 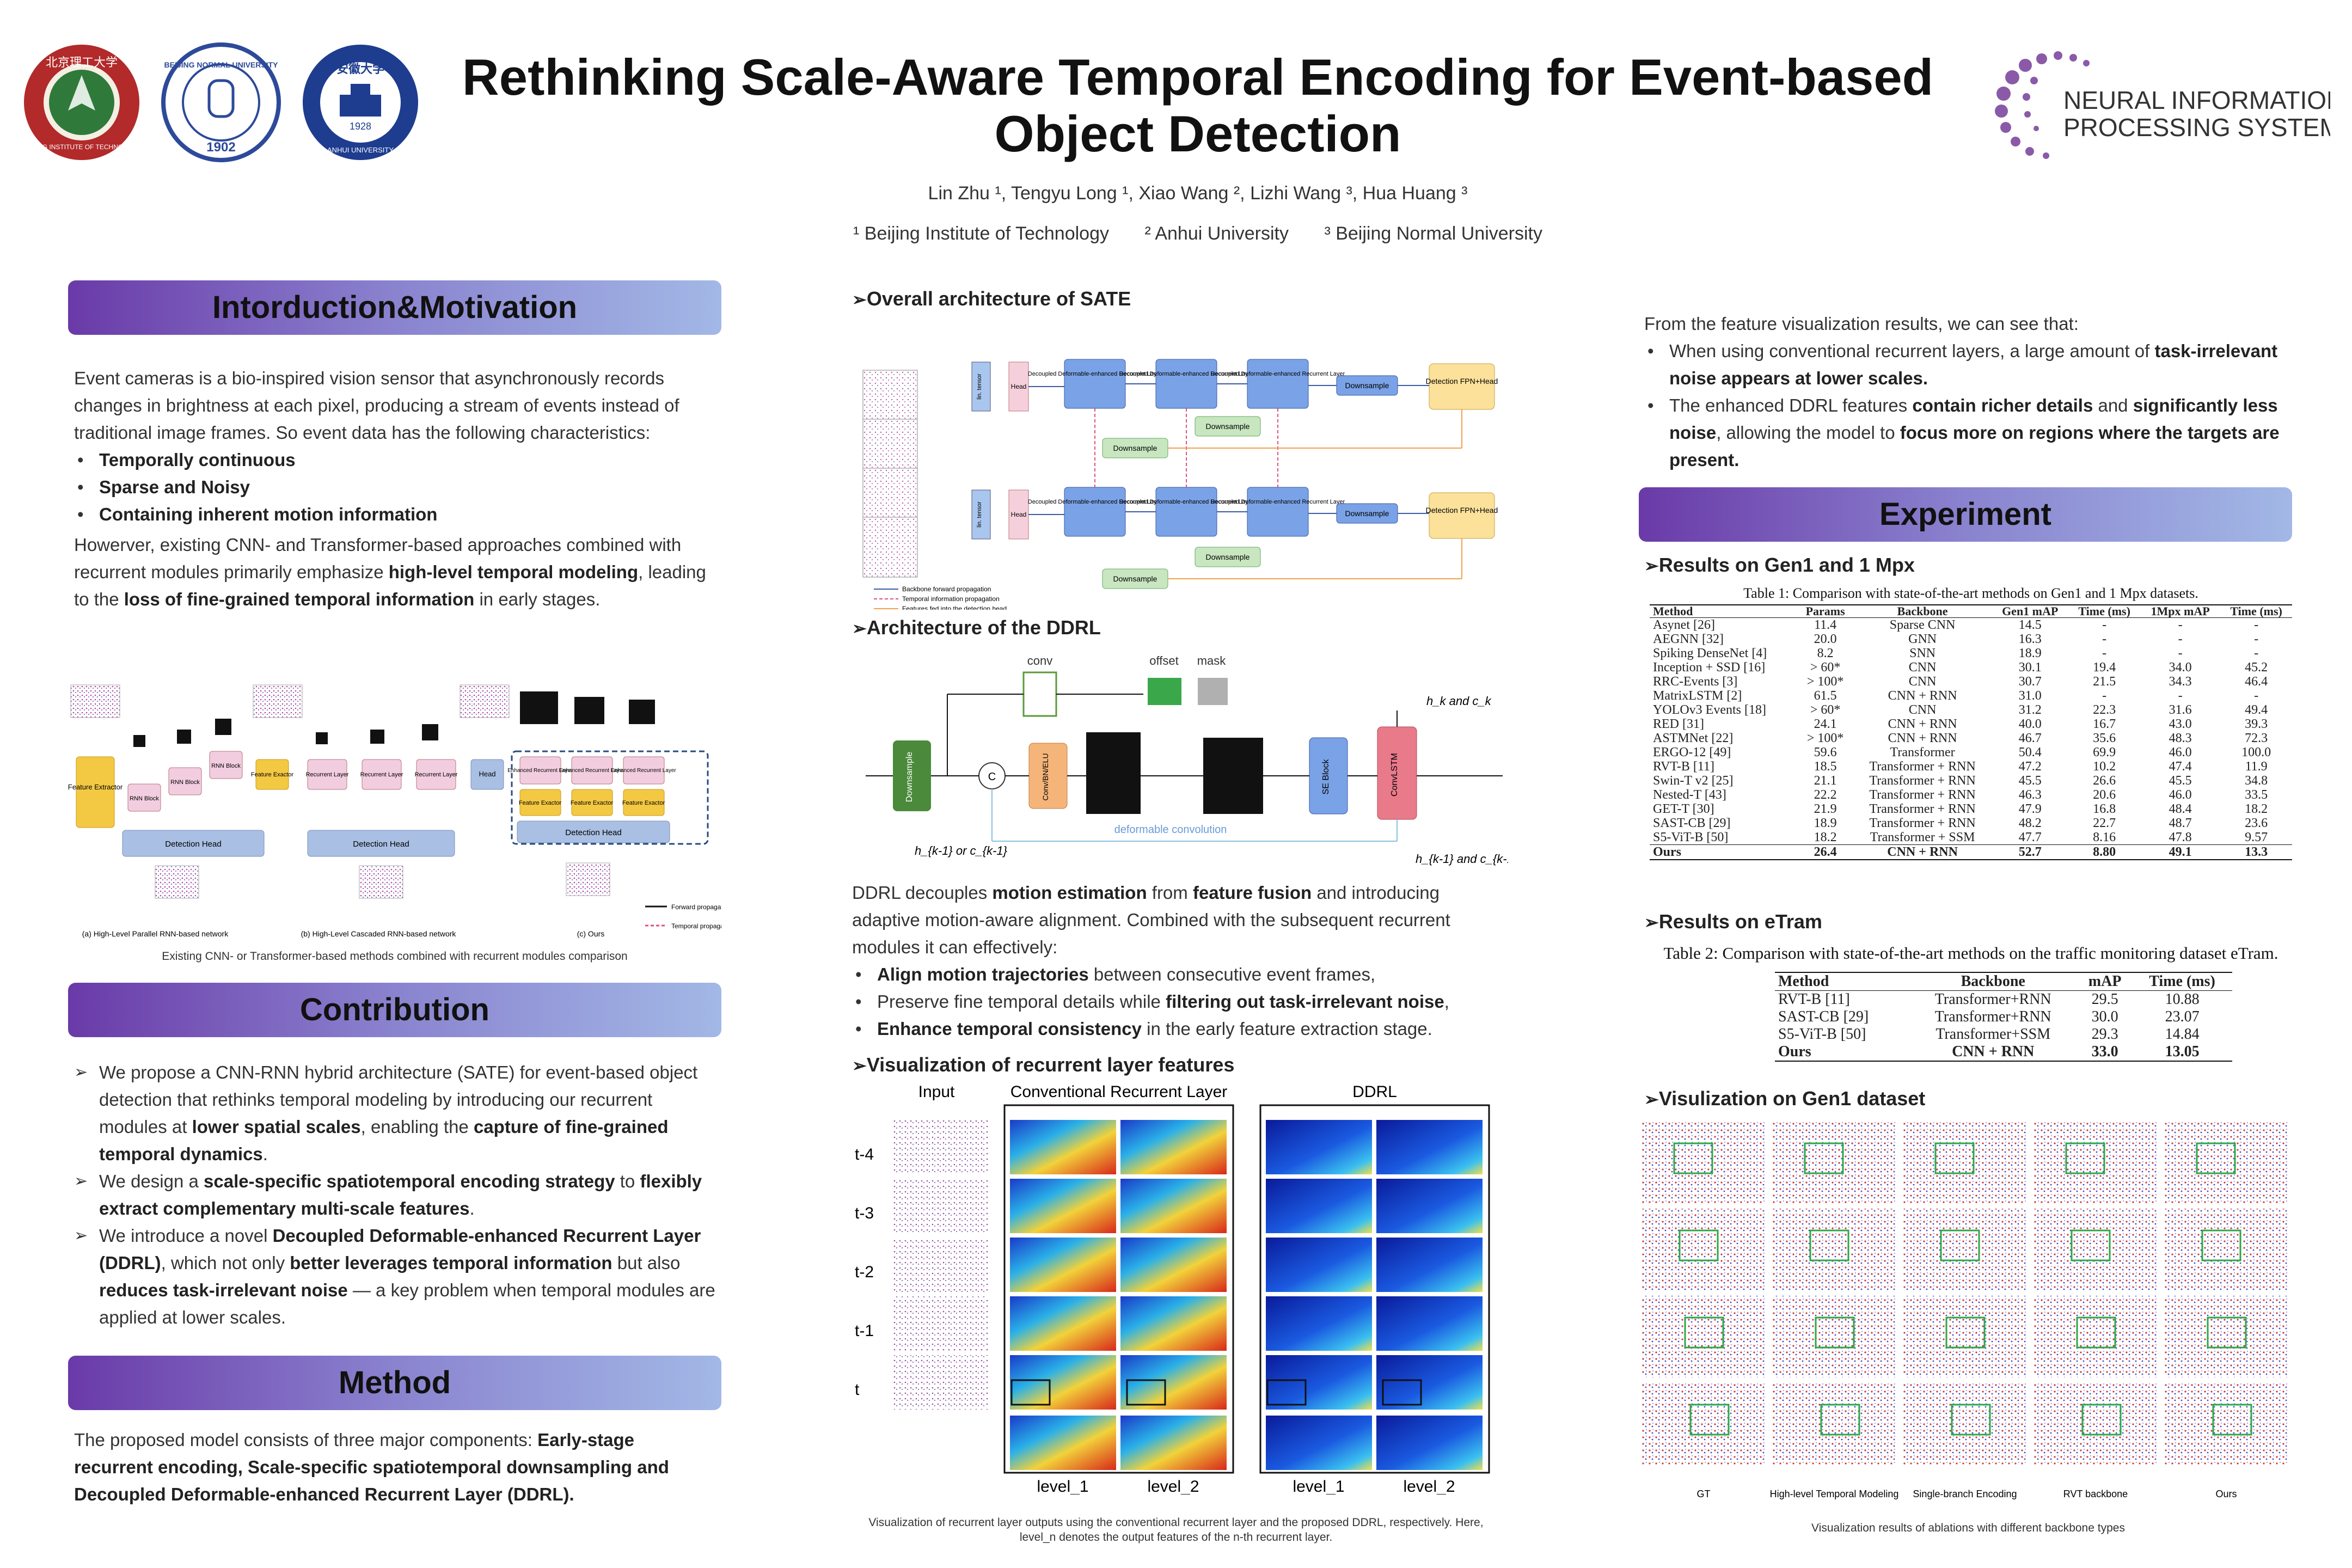 I want to click on table1-cell: 26.6, so click(x=2104, y=781).